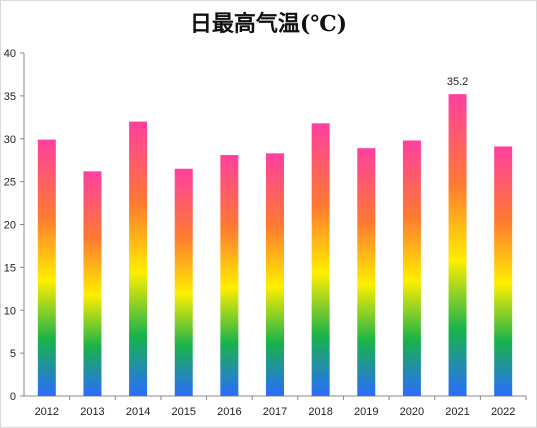 Image resolution: width=537 pixels, height=428 pixels. I want to click on bar-2019, so click(366, 272).